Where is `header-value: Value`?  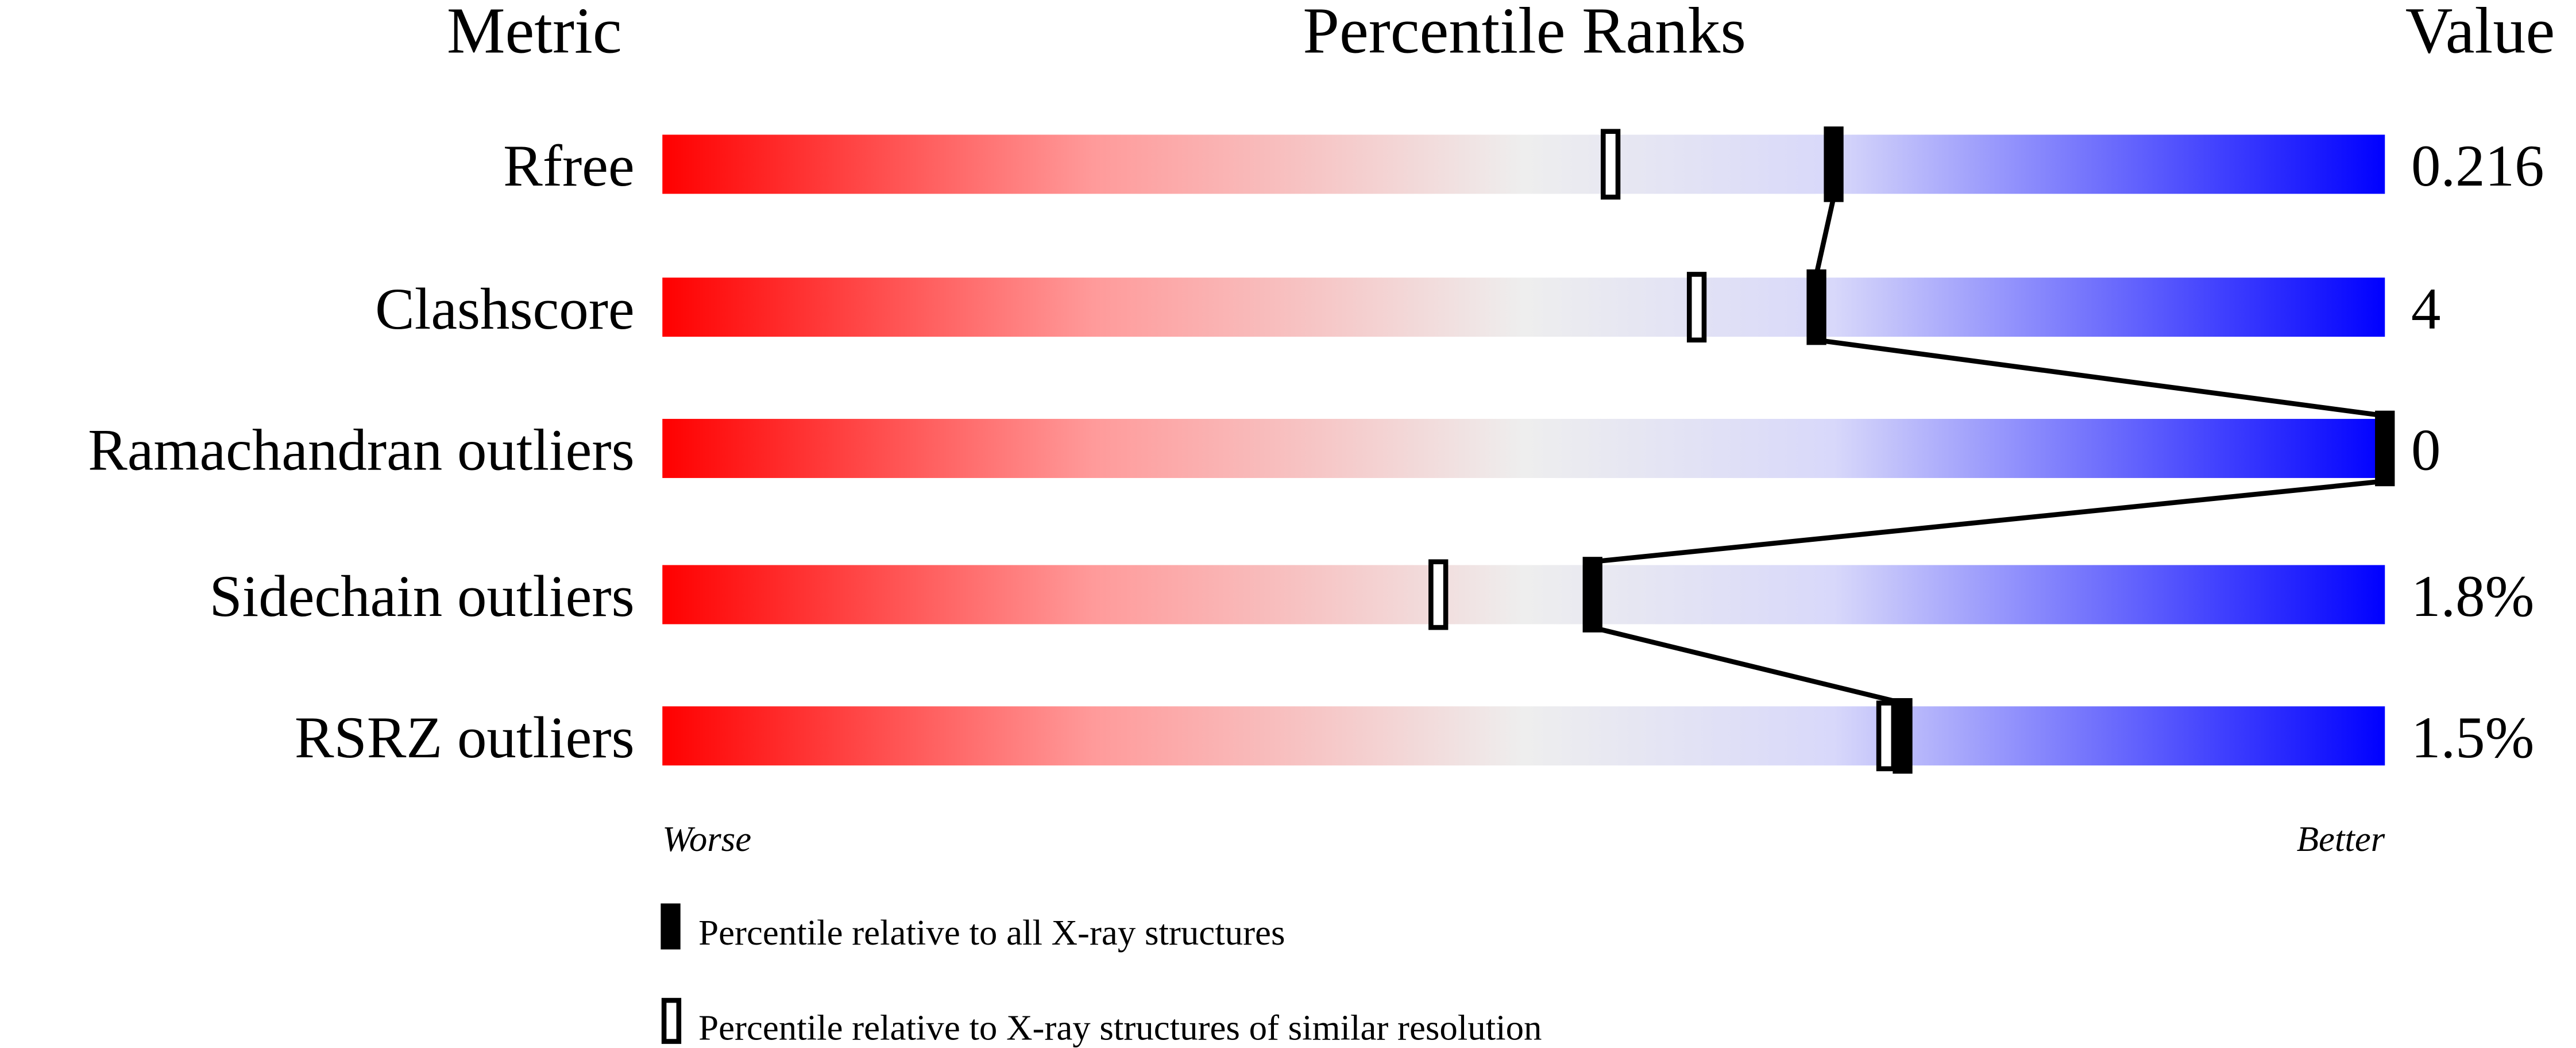
header-value: Value is located at coordinates (2480, 33).